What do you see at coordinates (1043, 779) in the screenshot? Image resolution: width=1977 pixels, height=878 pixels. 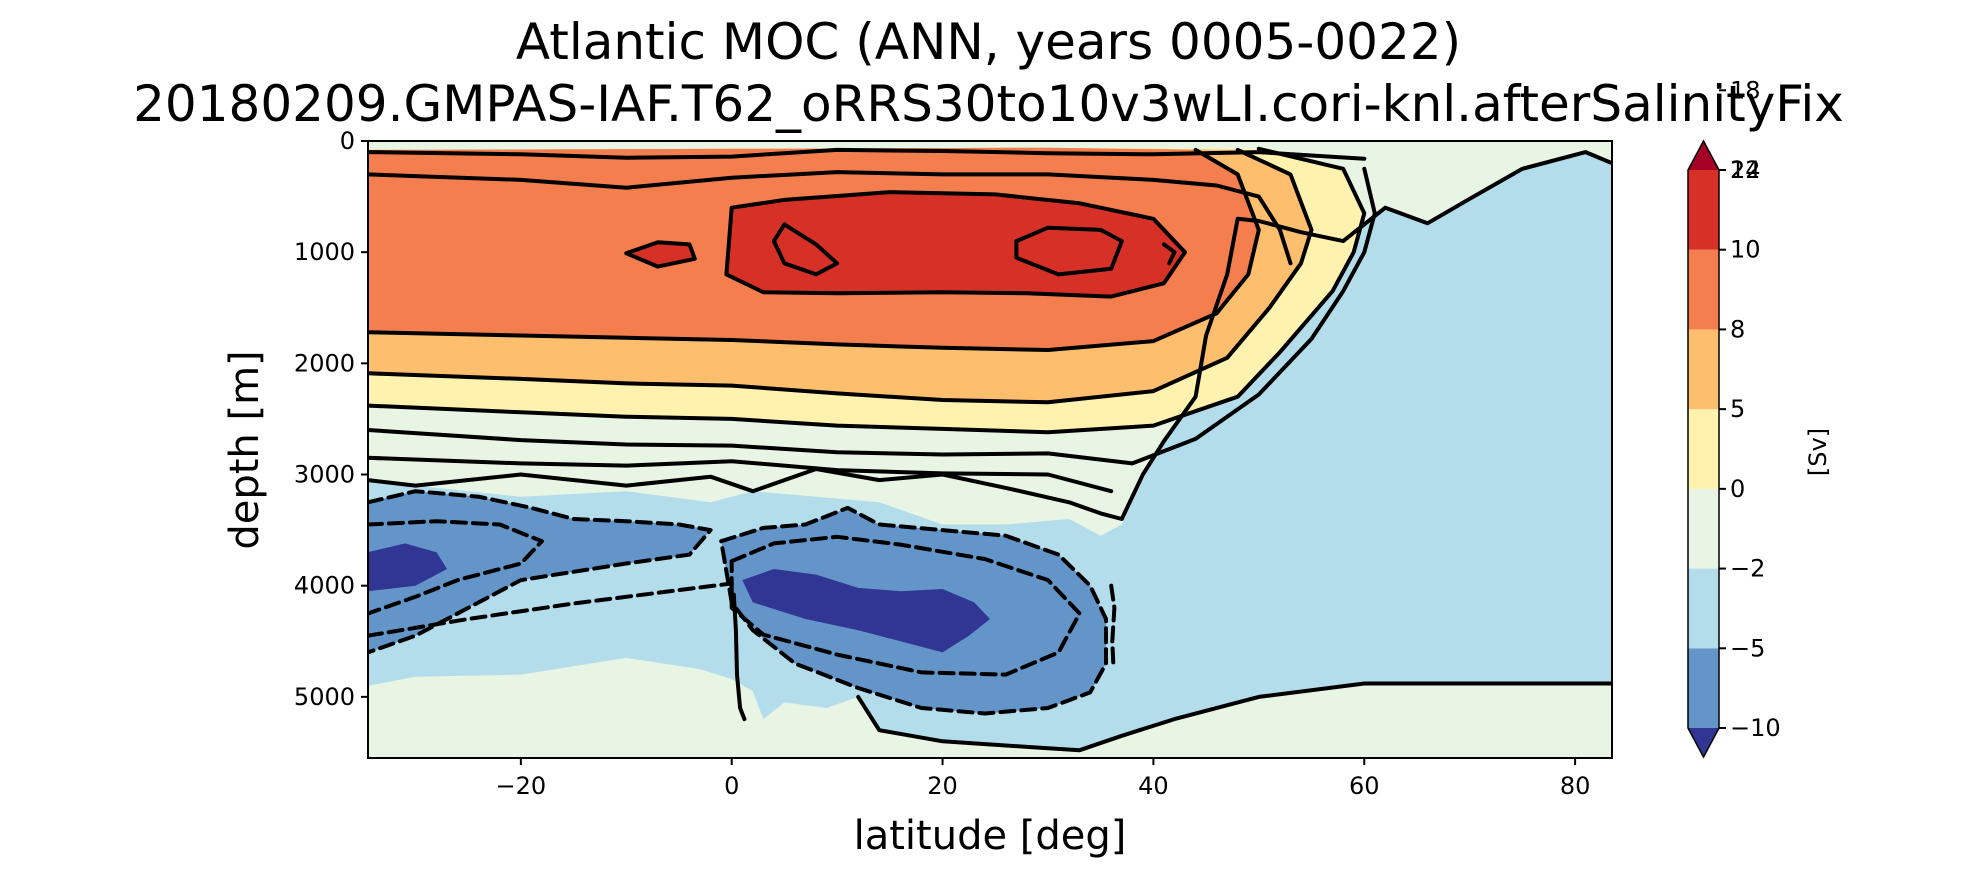 I see `x-axis: −20 0 20 40 60 80` at bounding box center [1043, 779].